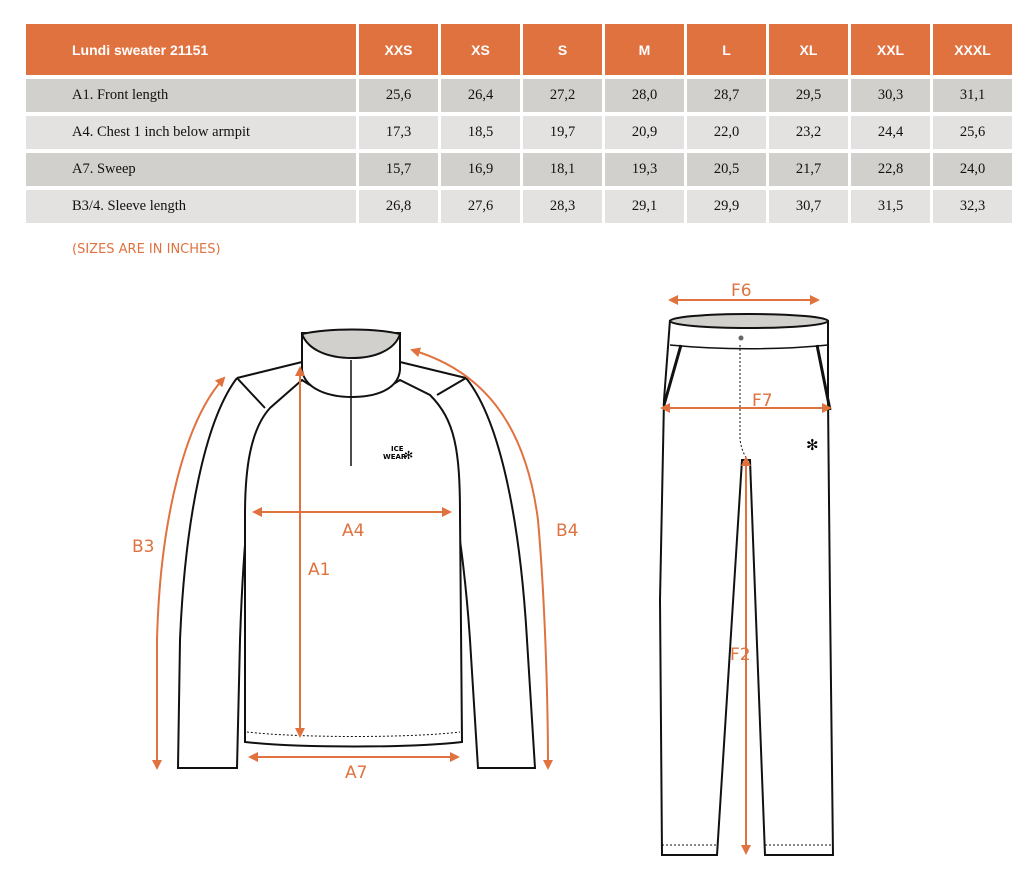 This screenshot has height=888, width=1036. I want to click on measurement-value: 26,4, so click(480, 95).